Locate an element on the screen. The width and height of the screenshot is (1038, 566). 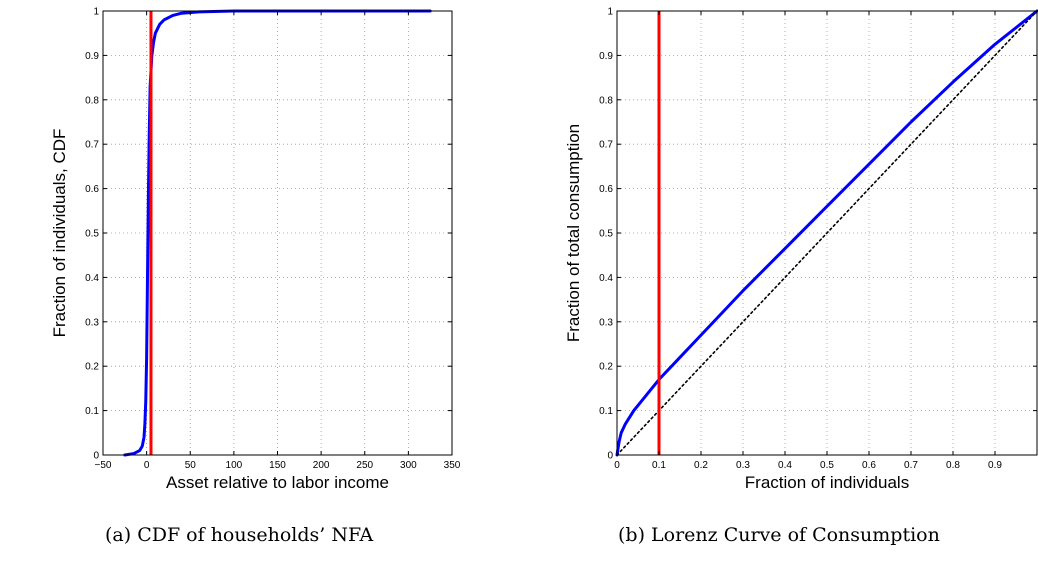
chart-b-ytick-label: 0.4 is located at coordinates (606, 278).